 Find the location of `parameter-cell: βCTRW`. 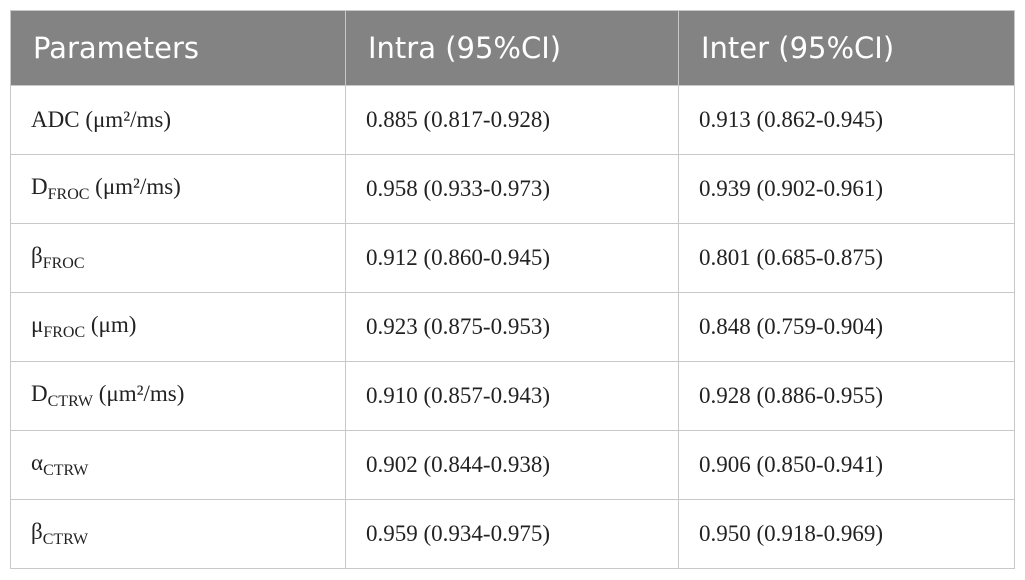

parameter-cell: βCTRW is located at coordinates (178, 534).